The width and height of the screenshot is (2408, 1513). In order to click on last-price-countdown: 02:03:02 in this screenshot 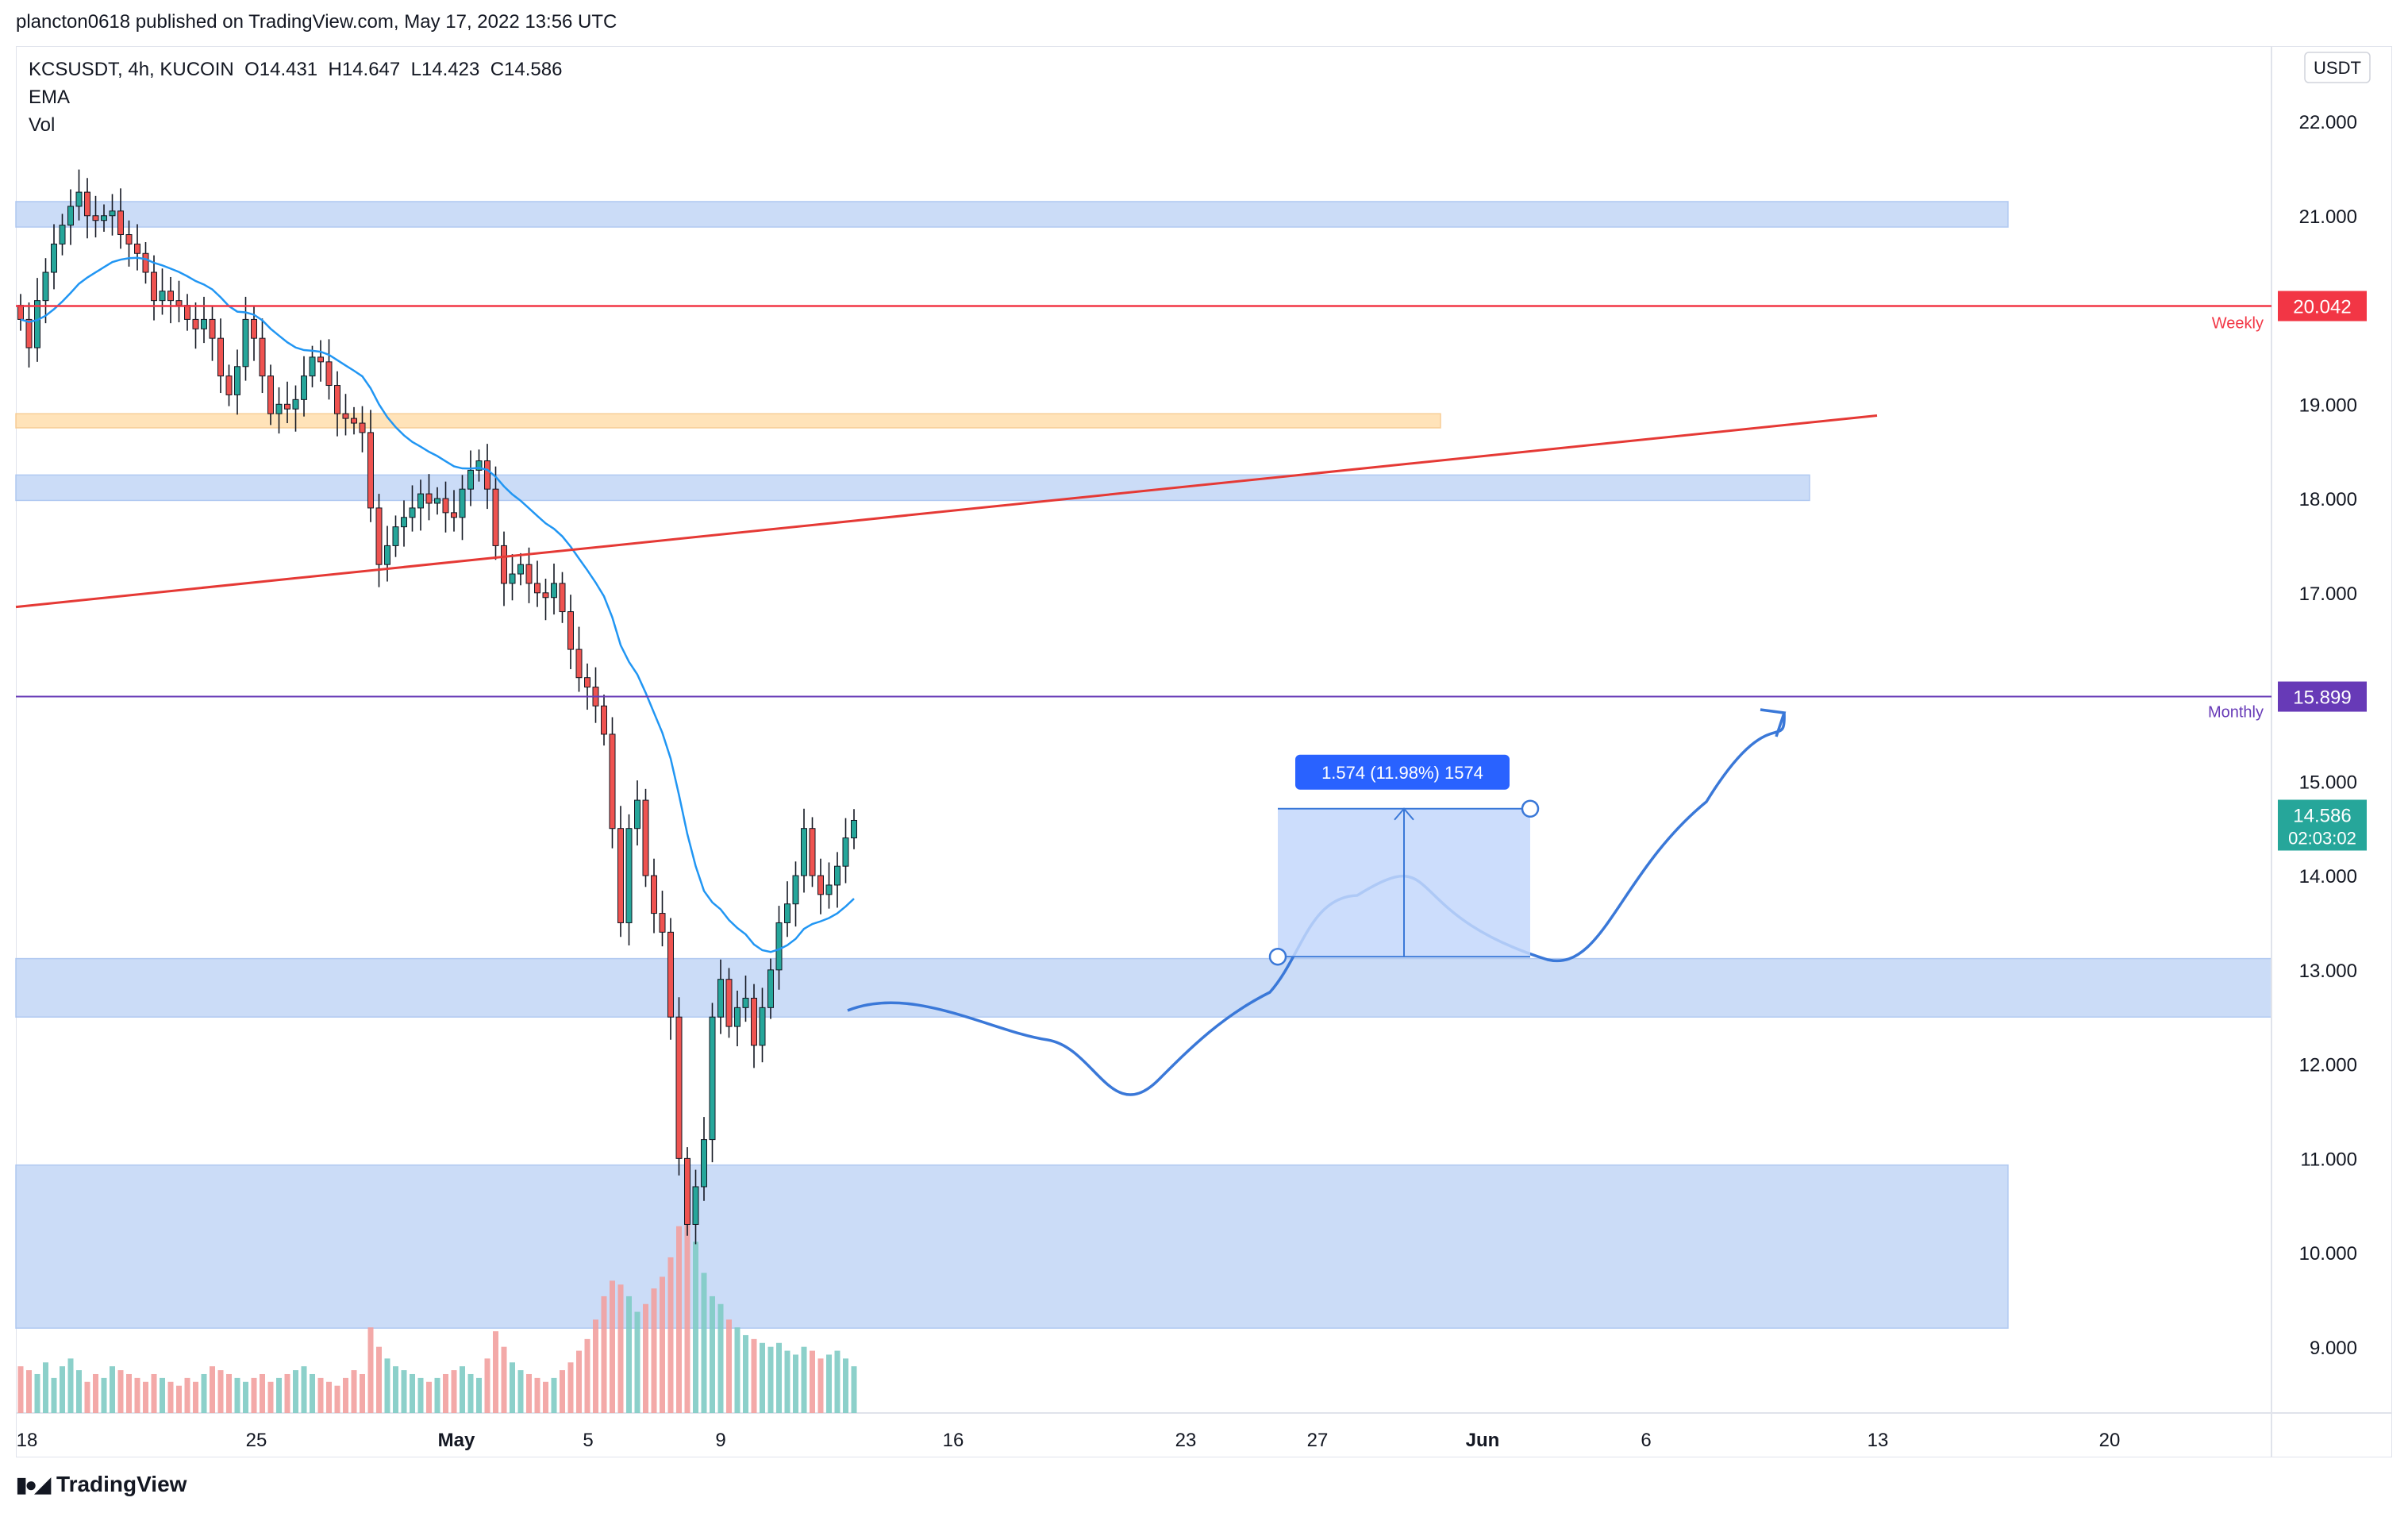, I will do `click(2322, 838)`.